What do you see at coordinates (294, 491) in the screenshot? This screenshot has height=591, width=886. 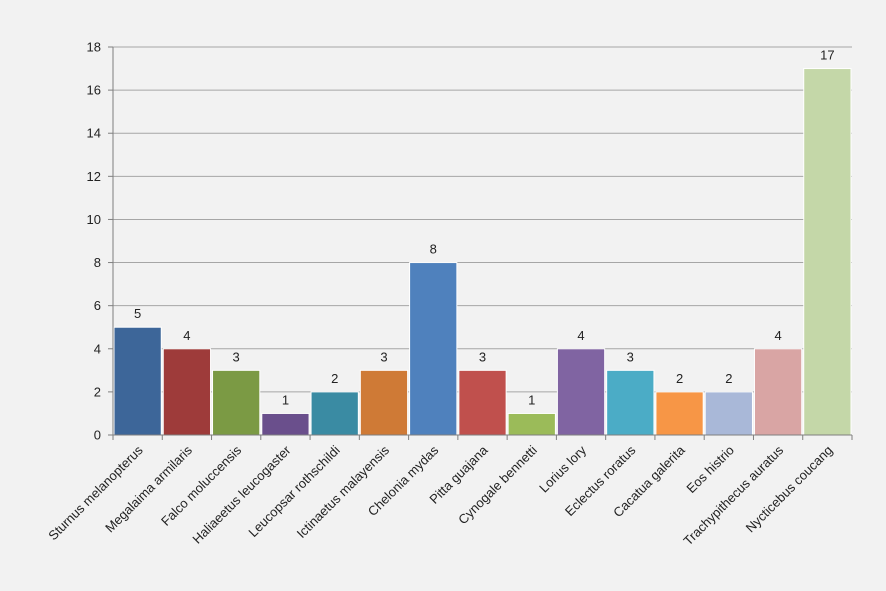 I see `x-category-label: Leucopsar rothschildi` at bounding box center [294, 491].